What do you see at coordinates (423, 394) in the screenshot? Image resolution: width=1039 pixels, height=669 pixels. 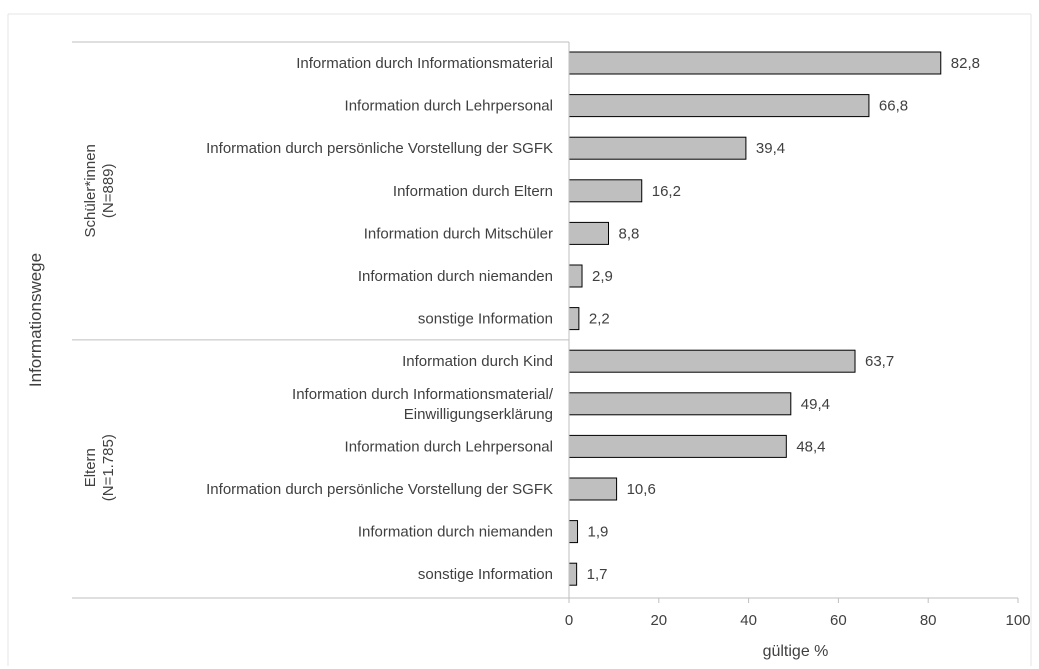 I see `category-label: Information durch Informationsmaterial/` at bounding box center [423, 394].